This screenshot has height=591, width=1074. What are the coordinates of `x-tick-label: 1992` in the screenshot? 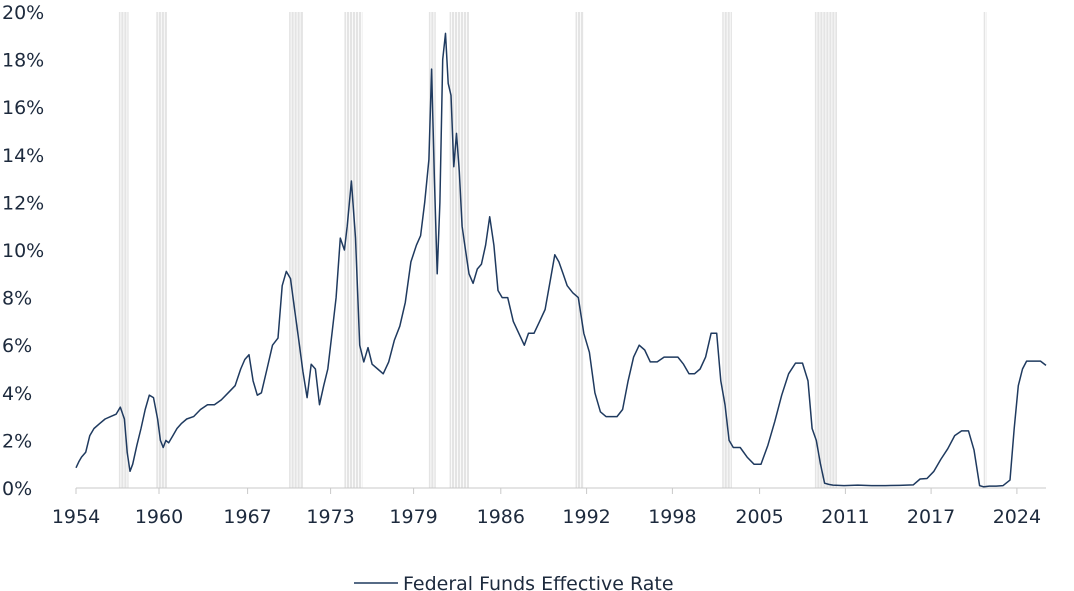 It's located at (586, 517).